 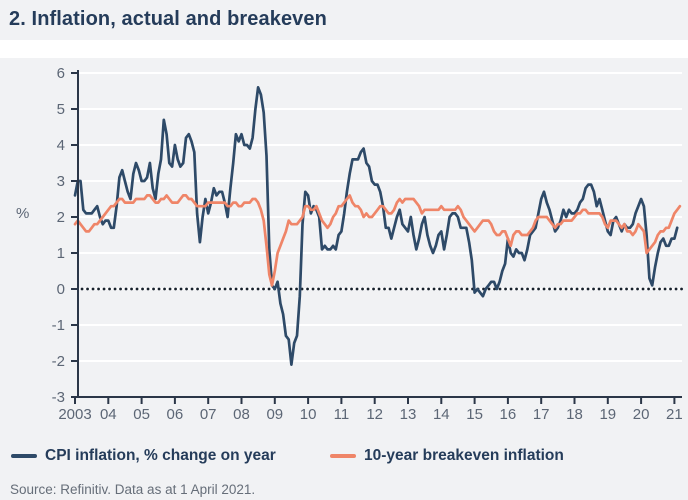 I want to click on svg-text: 17, so click(x=541, y=414).